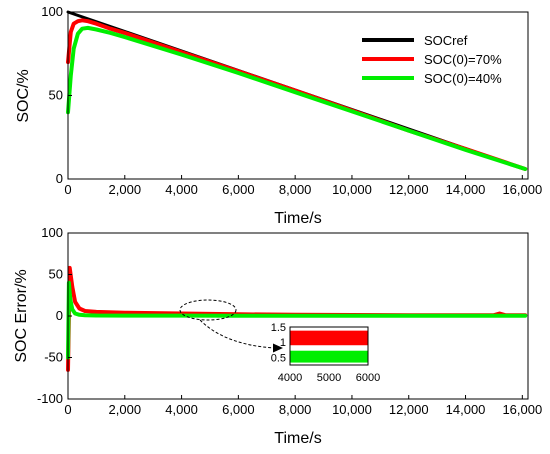 The height and width of the screenshot is (454, 550). What do you see at coordinates (208, 310) in the screenshot?
I see `zoom-ellipse` at bounding box center [208, 310].